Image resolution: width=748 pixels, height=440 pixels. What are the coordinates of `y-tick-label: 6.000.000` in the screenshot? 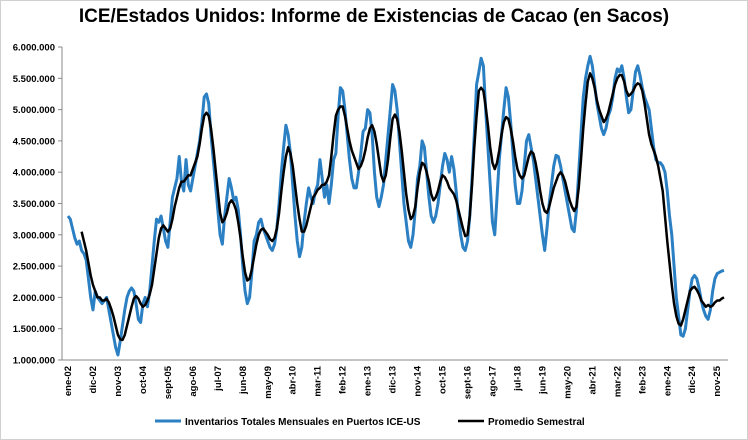 It's located at (34, 48).